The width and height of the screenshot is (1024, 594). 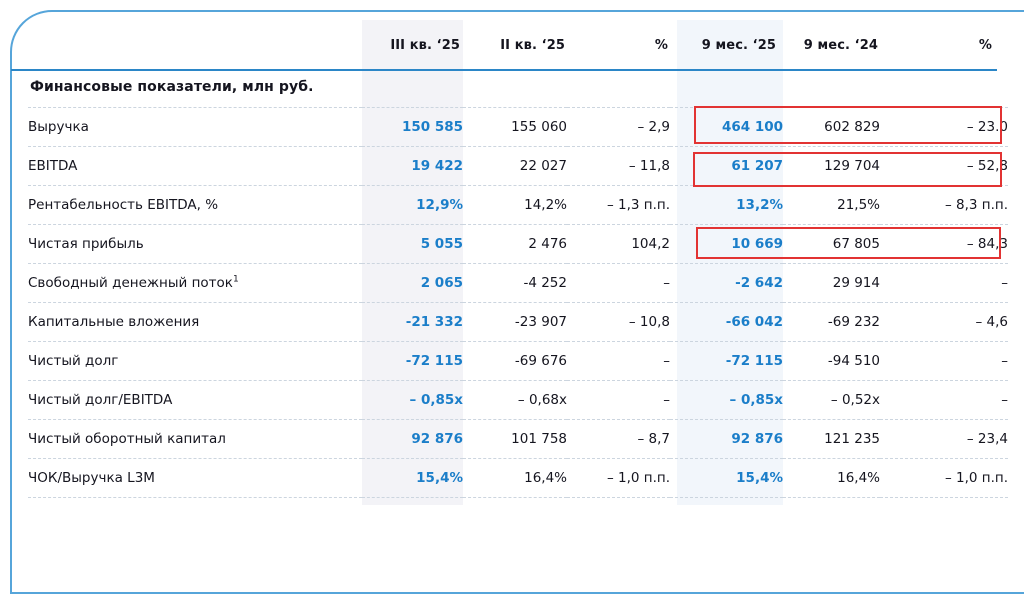 I want to click on cell-value: – 8,3 п.п., so click(x=944, y=204).